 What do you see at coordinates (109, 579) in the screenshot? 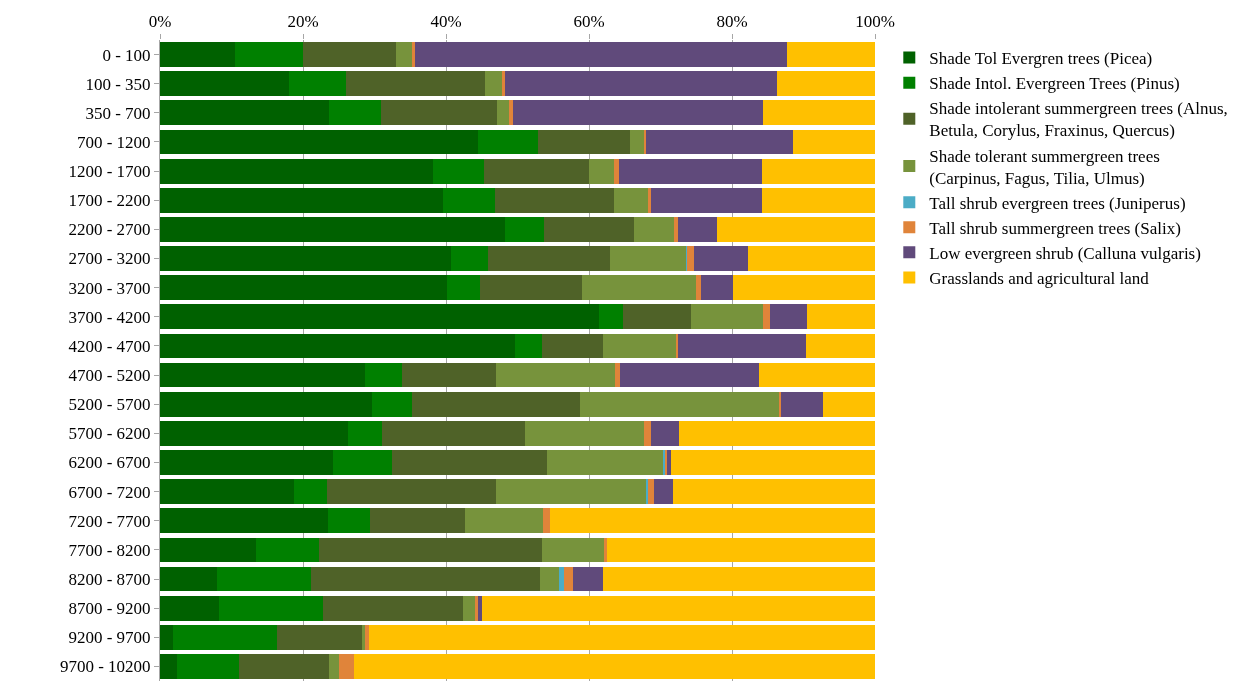
I see `y-tick-label: 8200 - 8700` at bounding box center [109, 579].